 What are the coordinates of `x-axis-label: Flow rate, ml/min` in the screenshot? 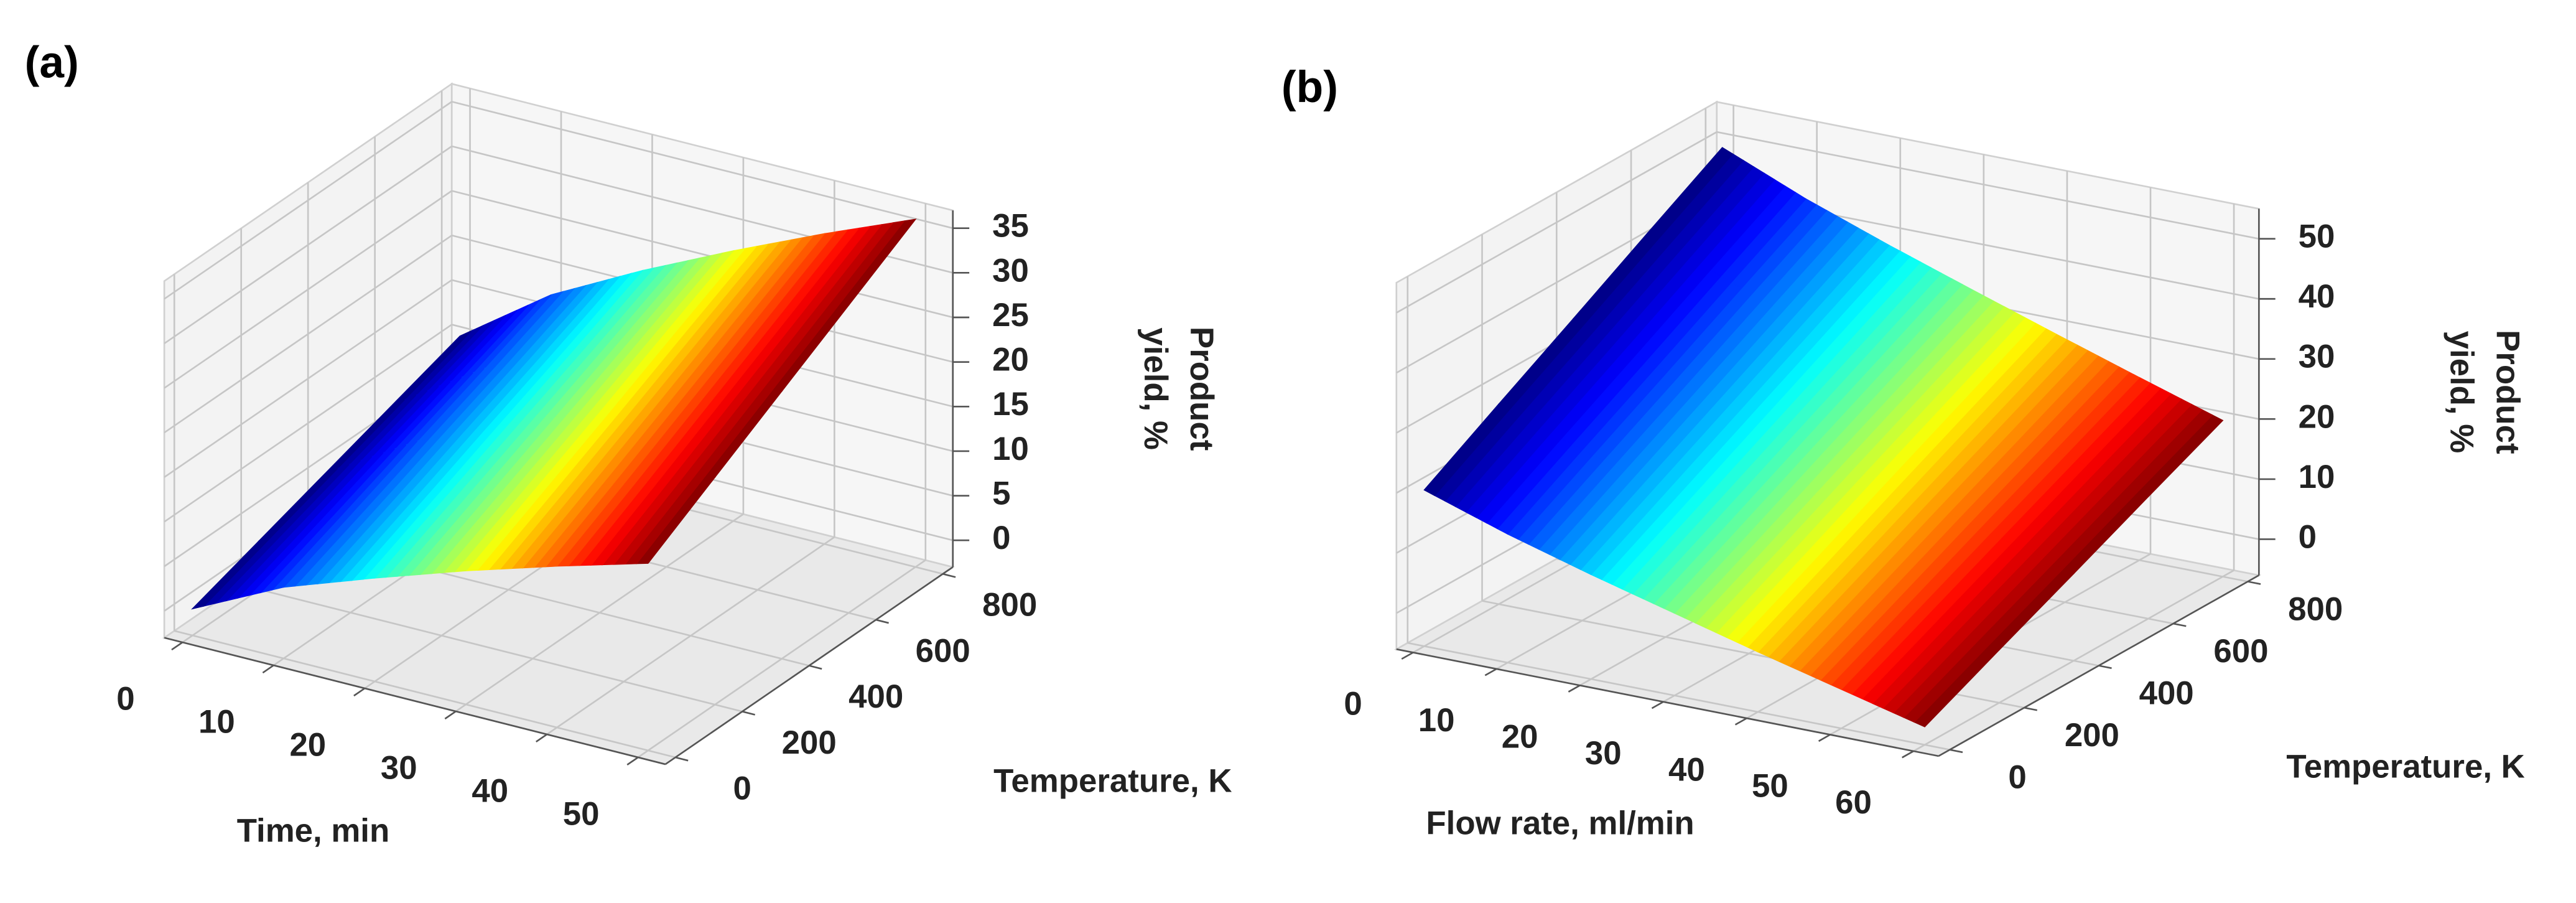 It's located at (1560, 823).